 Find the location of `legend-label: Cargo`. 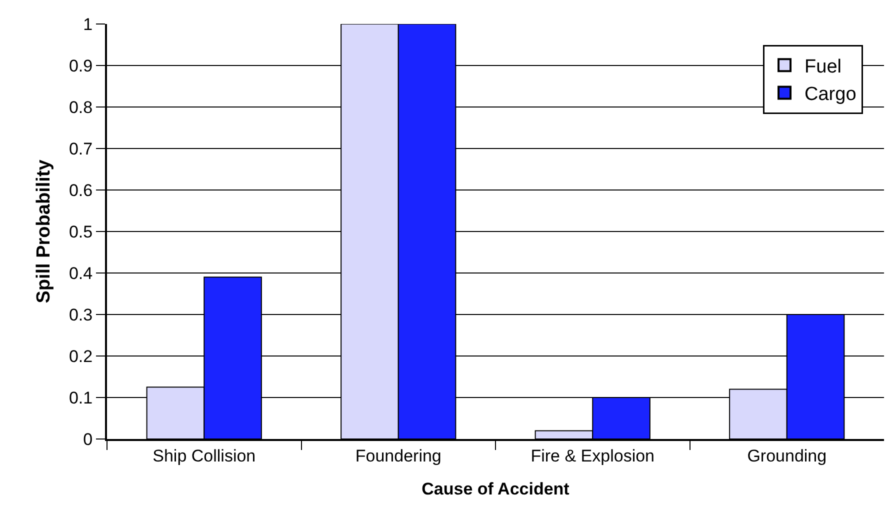

legend-label: Cargo is located at coordinates (830, 95).